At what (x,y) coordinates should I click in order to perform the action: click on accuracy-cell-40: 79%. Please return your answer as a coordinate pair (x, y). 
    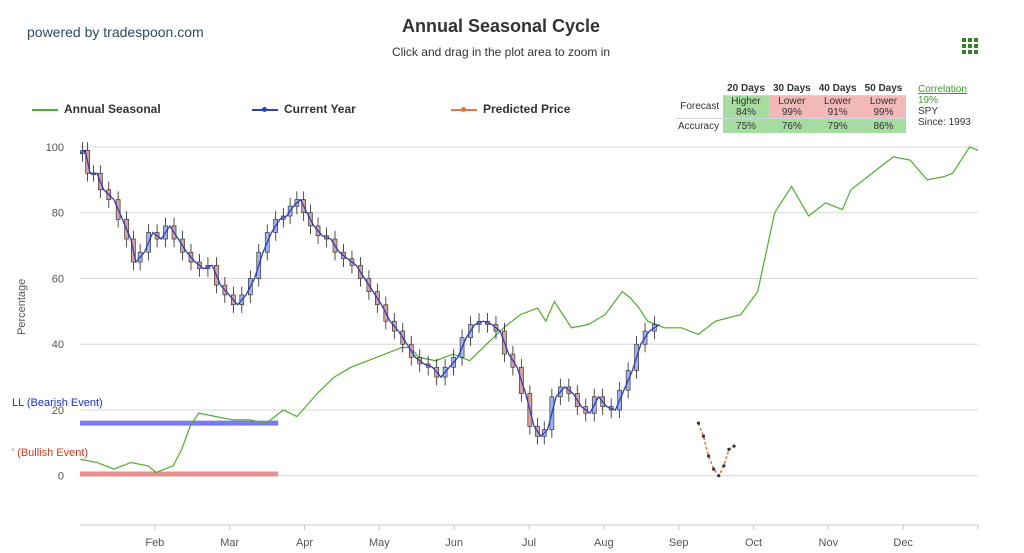
    Looking at the image, I should click on (837, 125).